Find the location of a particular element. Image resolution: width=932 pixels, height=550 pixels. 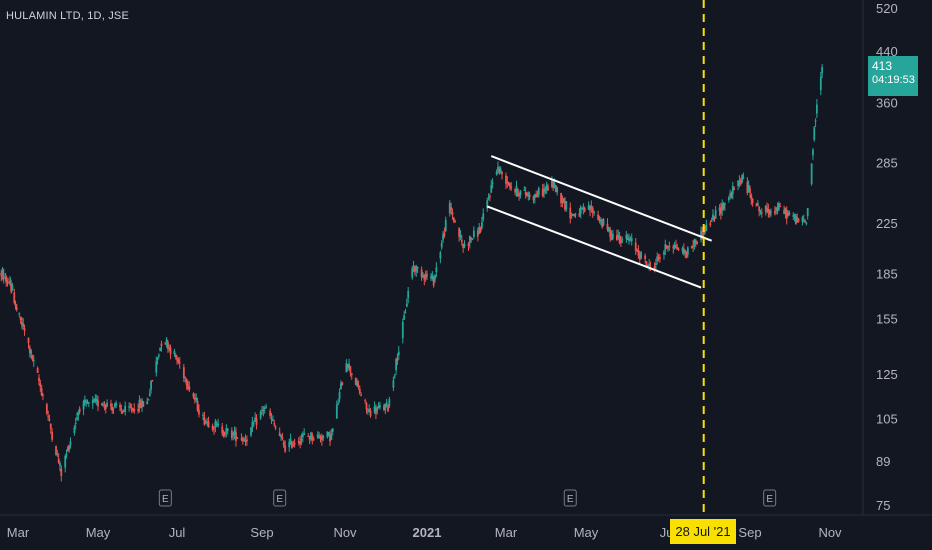

earnings-marker-label: E is located at coordinates (279, 499).